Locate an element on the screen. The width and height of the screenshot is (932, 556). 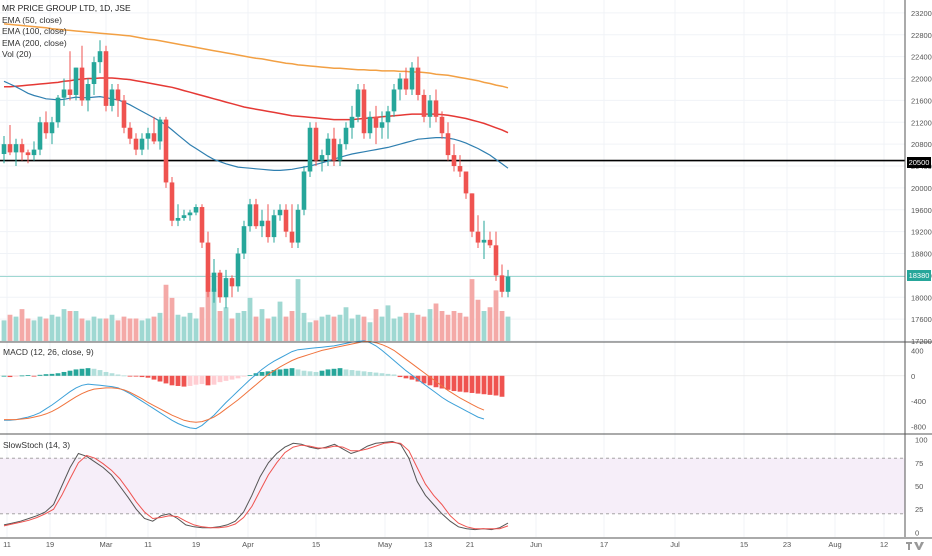
price-tick-label: 22400 is located at coordinates (921, 57).